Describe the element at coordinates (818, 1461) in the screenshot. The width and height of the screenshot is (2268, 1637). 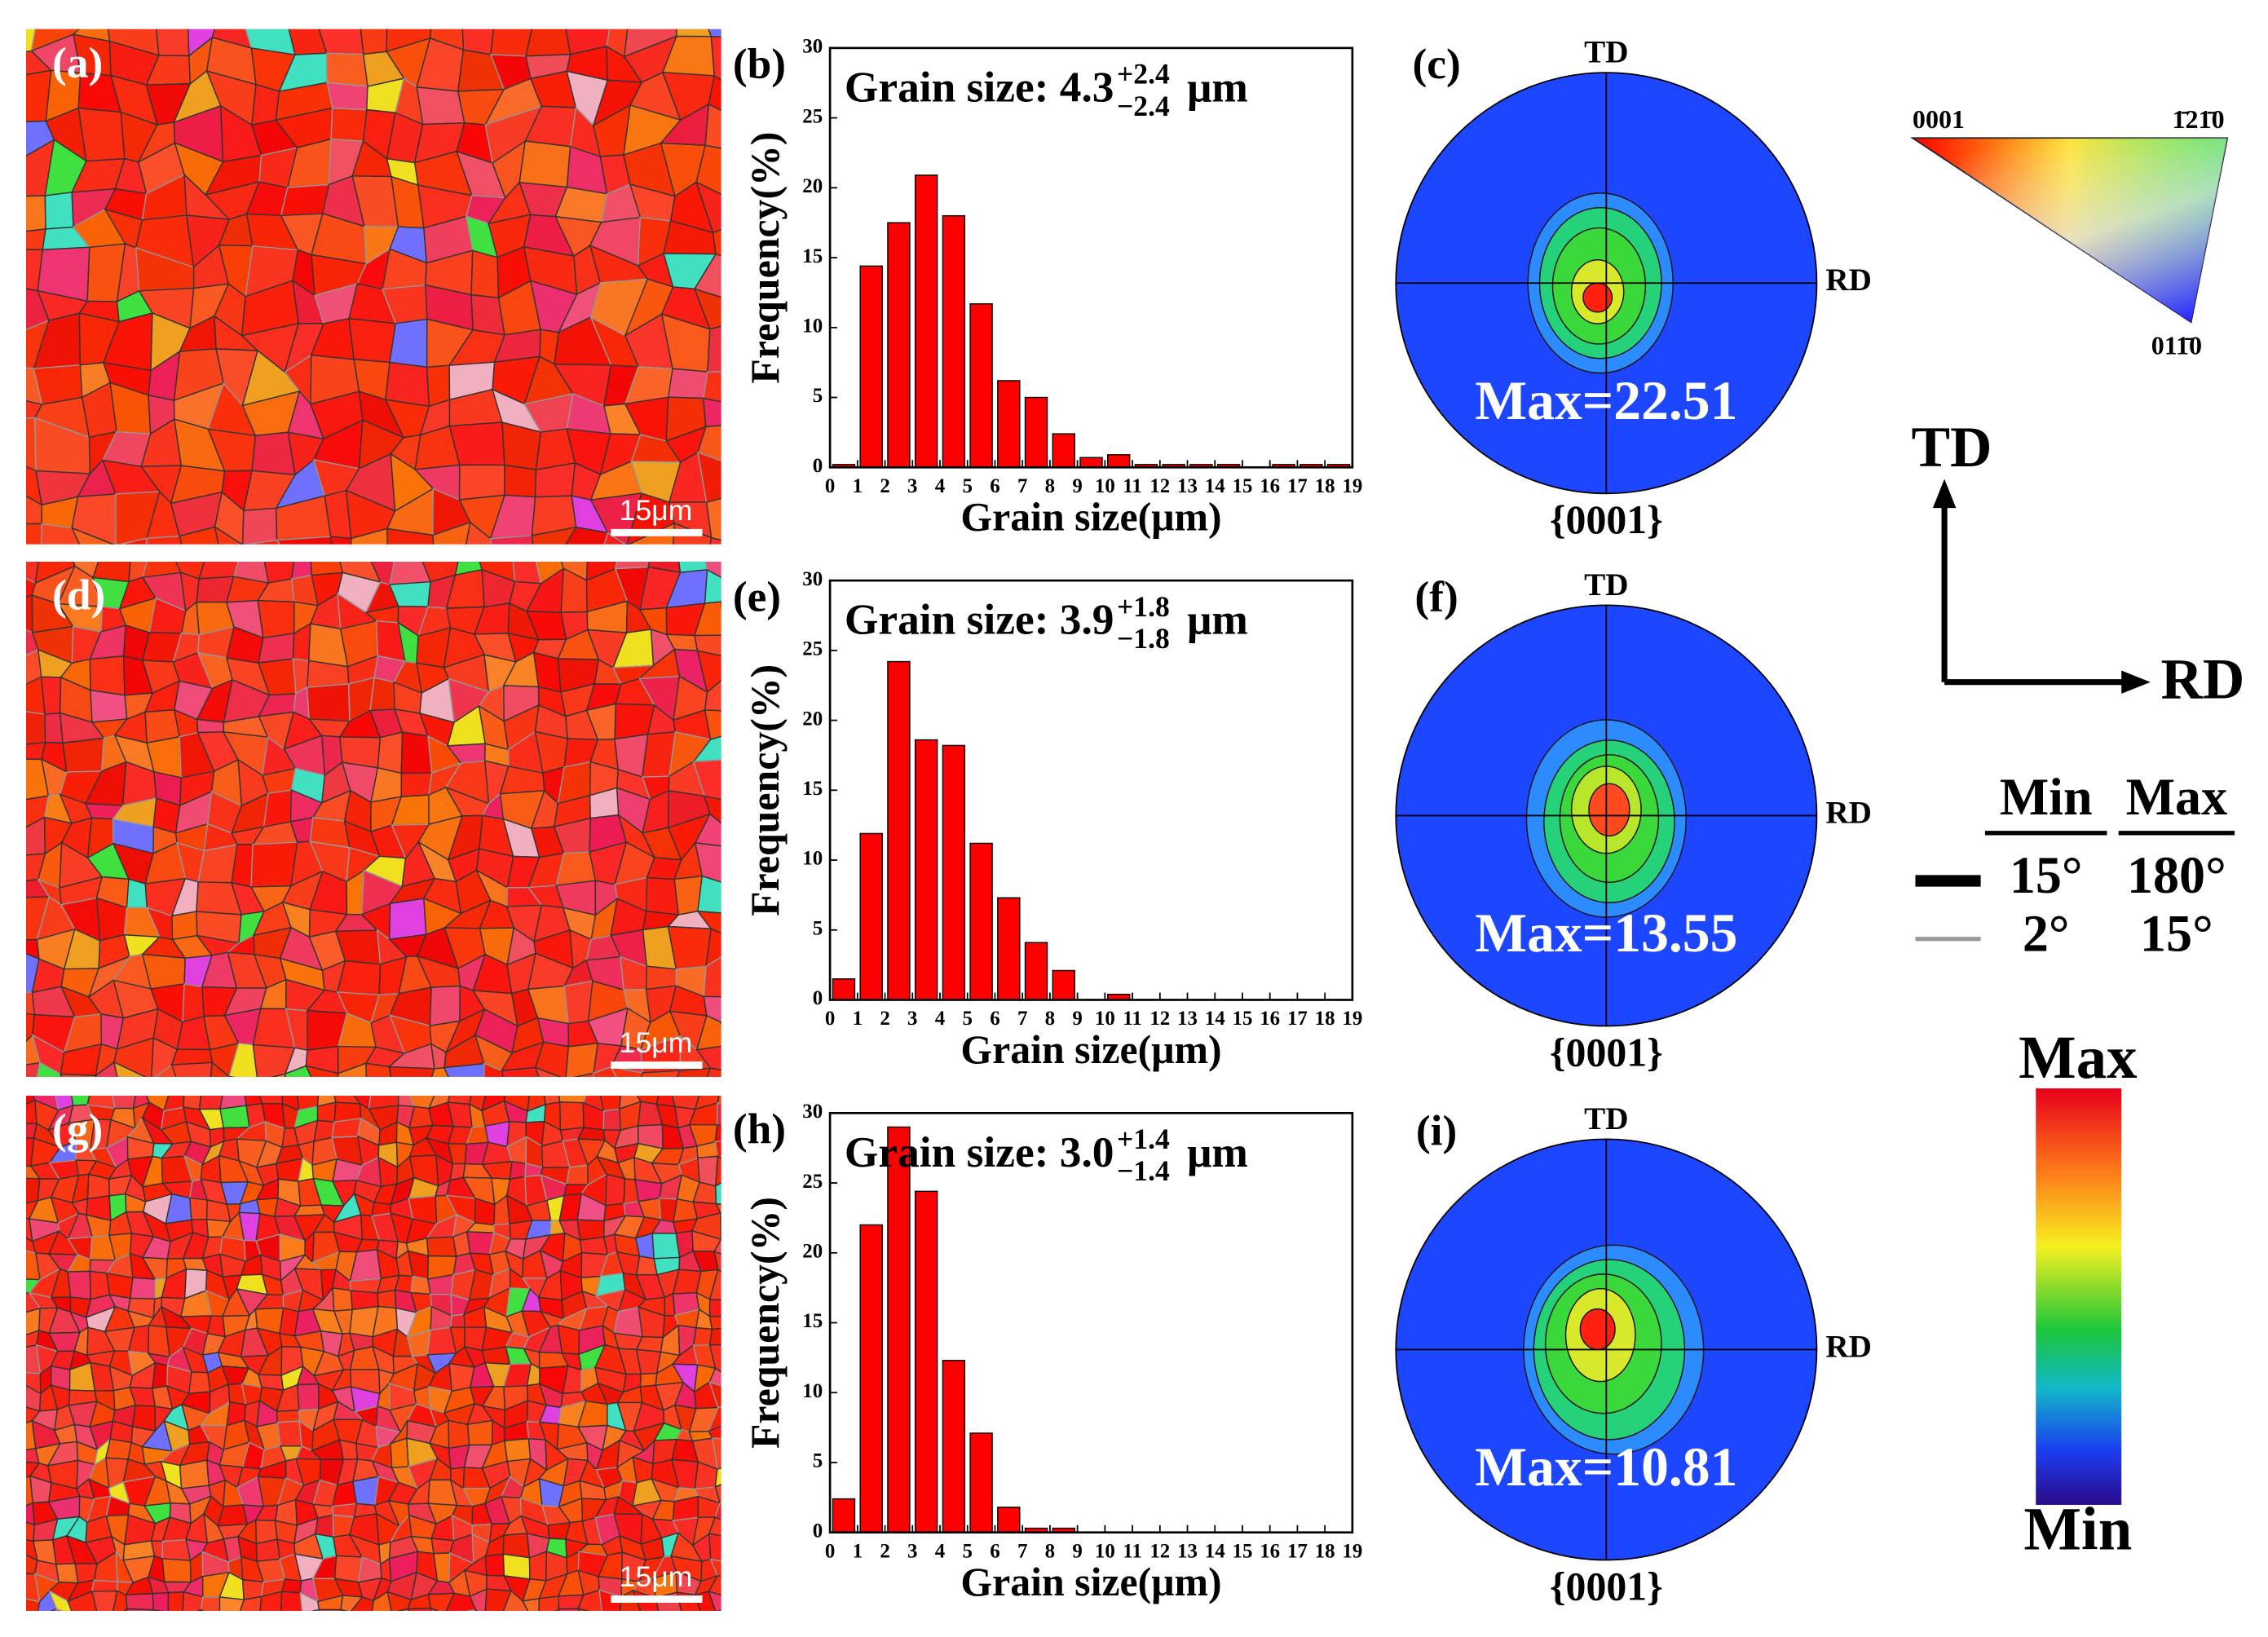
I see `y-tick-label: 5` at that location.